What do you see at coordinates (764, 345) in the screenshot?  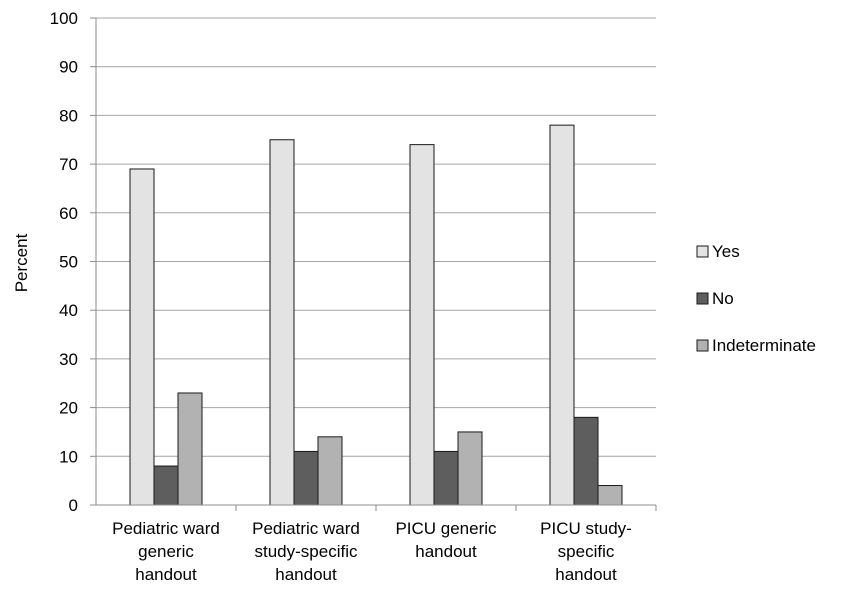 I see `legend-label-indeterminate: Indeterminate` at bounding box center [764, 345].